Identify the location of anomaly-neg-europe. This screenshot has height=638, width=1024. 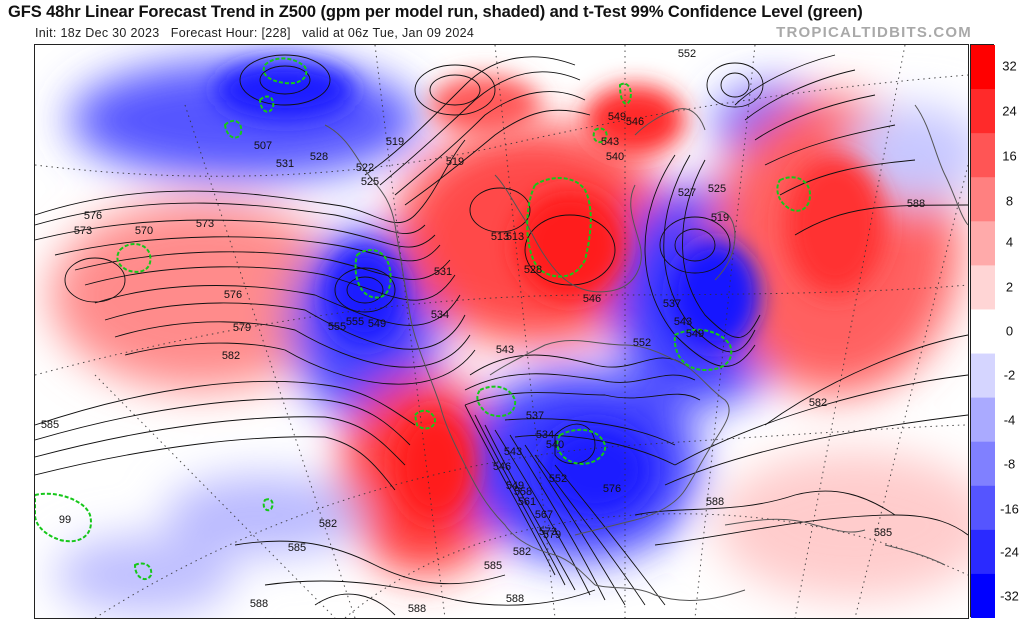
(906, 155).